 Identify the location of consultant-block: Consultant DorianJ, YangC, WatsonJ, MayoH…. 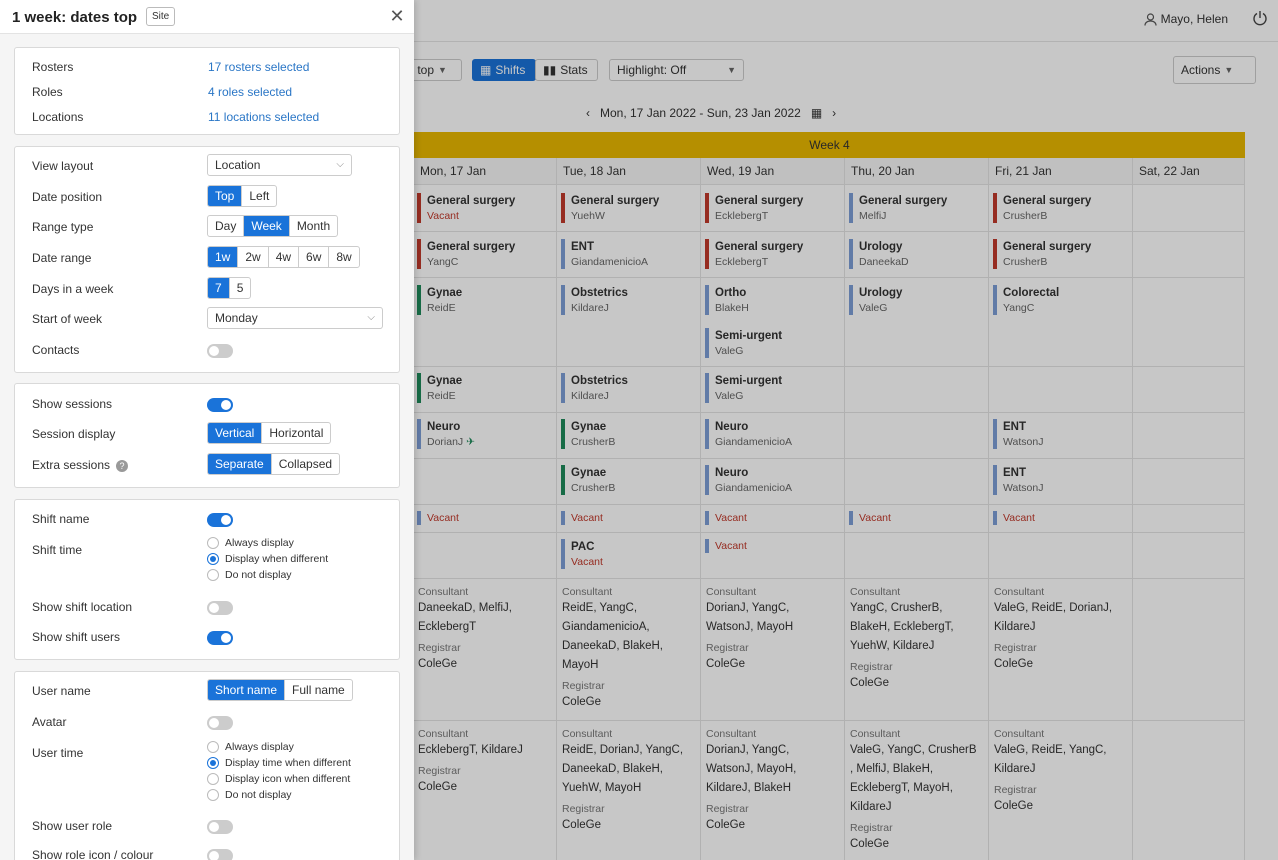
(751, 779).